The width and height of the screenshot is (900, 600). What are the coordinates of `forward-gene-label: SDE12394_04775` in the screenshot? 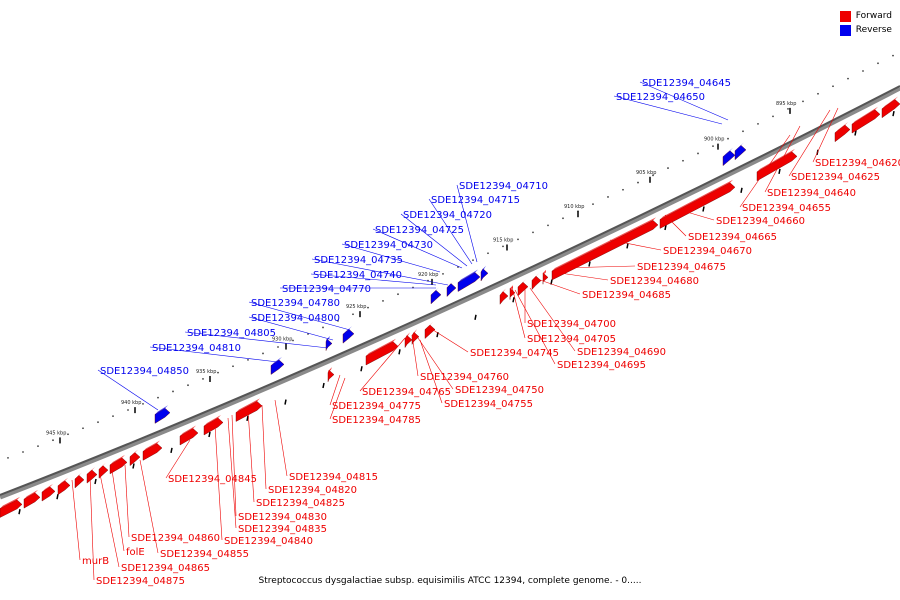 It's located at (376, 406).